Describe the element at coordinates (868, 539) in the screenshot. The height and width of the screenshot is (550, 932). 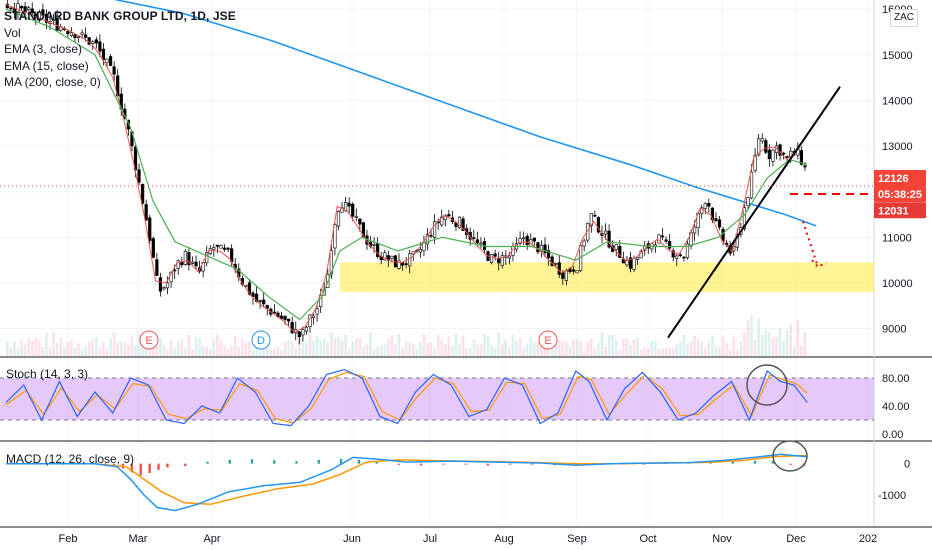
I see `time-tick-label: 202` at that location.